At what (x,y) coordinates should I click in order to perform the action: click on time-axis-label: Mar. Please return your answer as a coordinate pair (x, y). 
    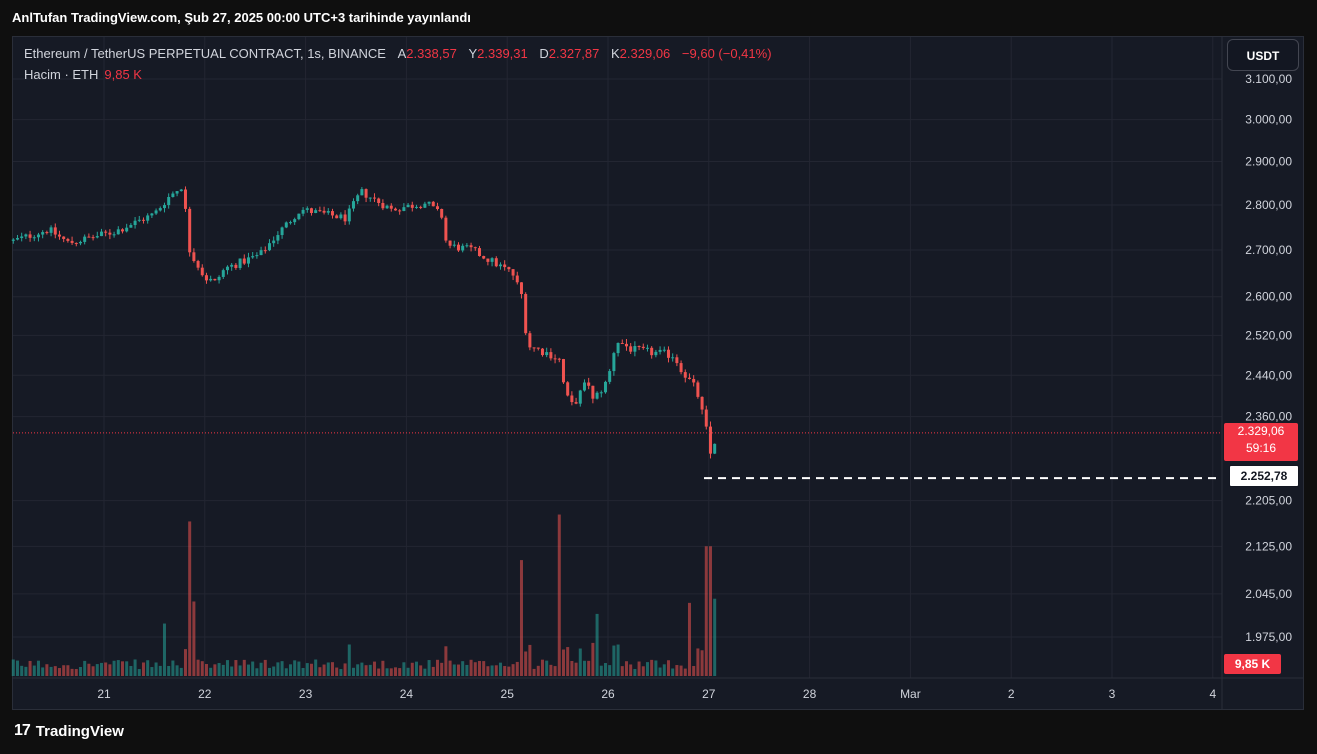
    Looking at the image, I should click on (910, 694).